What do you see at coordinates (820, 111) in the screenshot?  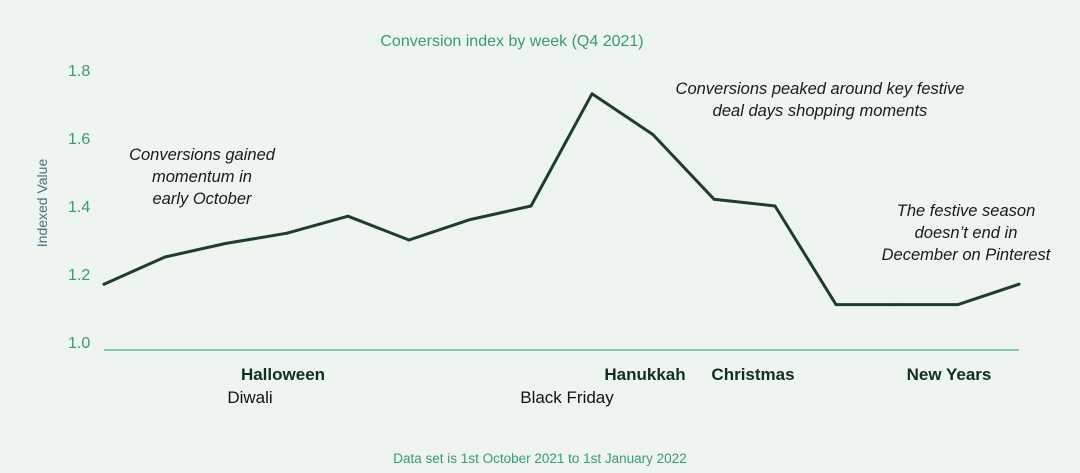 I see `annotation-line: deal days shopping moments` at bounding box center [820, 111].